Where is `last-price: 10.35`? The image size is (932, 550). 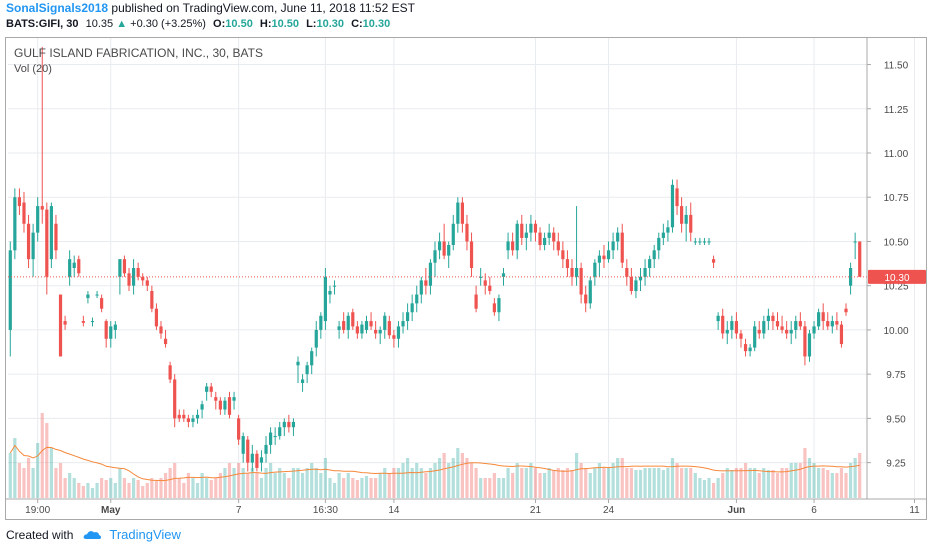 last-price: 10.35 is located at coordinates (99, 24).